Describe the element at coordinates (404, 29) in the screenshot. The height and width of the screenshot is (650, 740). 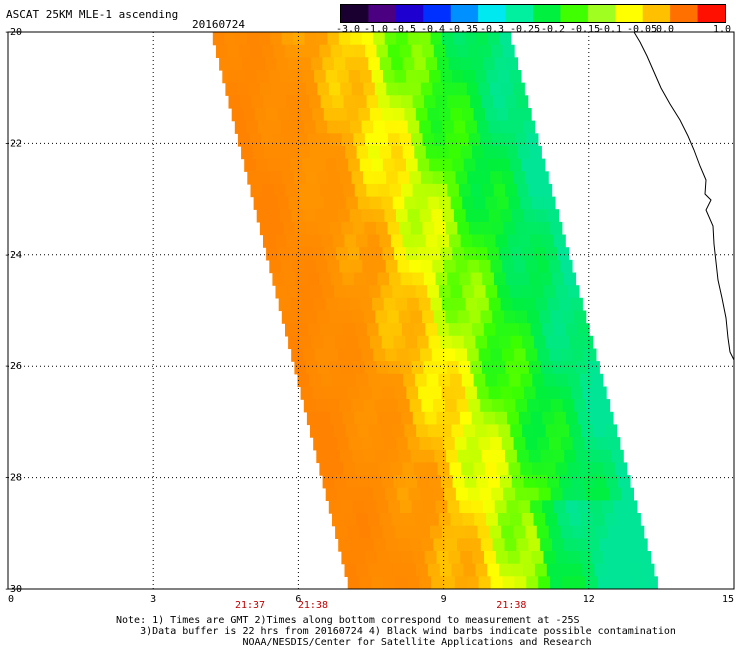
I see `colorbar-label: -0.5` at that location.